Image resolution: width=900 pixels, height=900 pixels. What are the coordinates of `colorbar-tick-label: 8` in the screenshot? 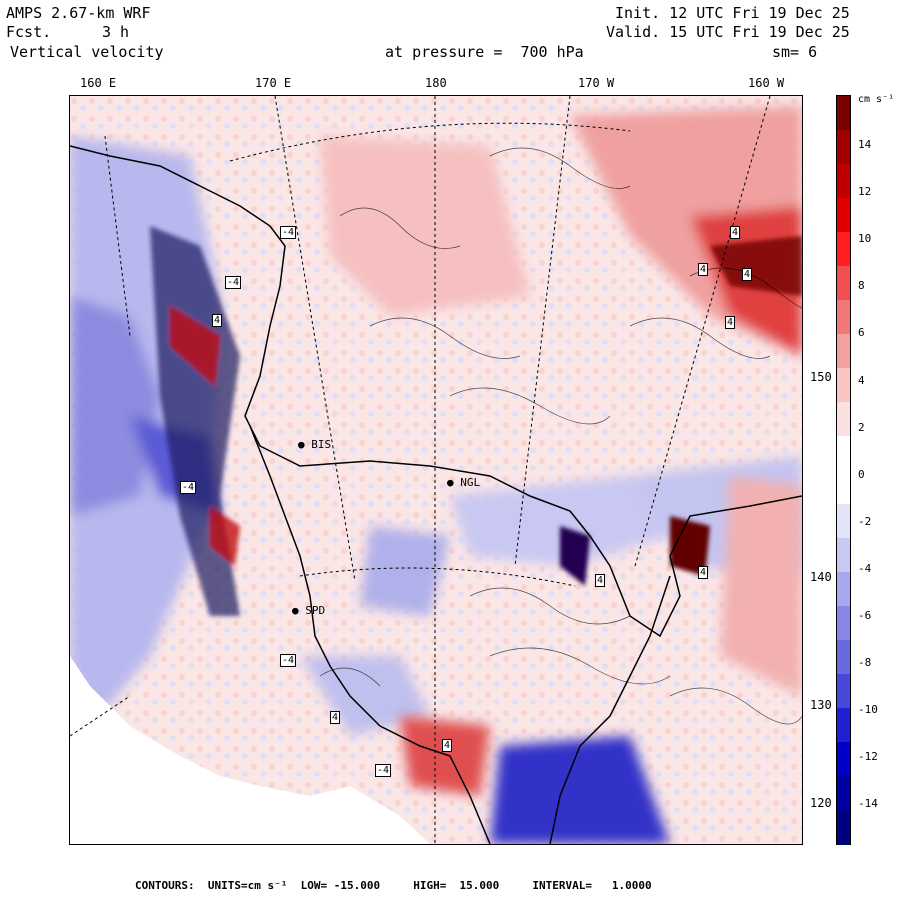 It's located at (861, 286).